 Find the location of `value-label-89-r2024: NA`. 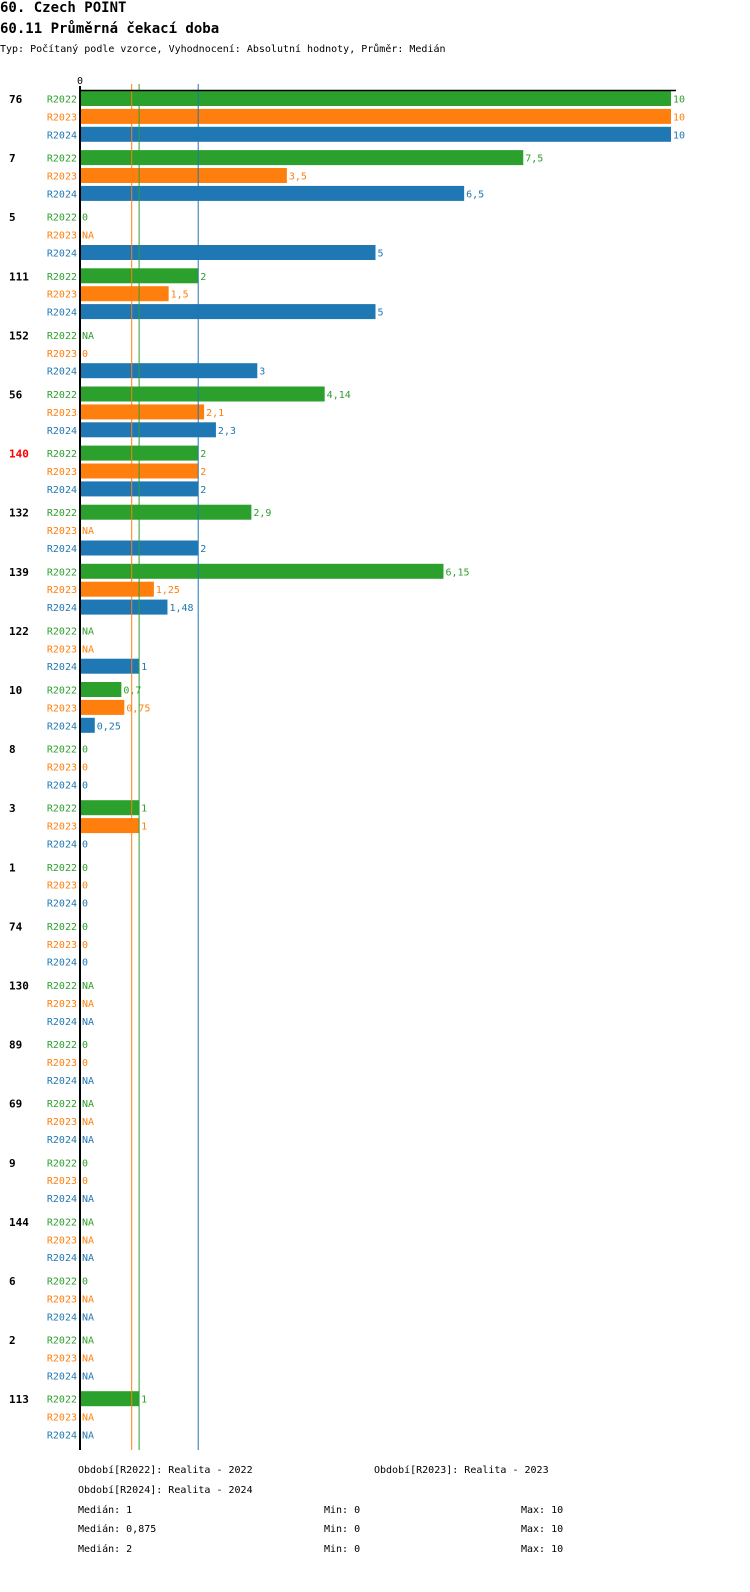

value-label-89-r2024: NA is located at coordinates (88, 1081).